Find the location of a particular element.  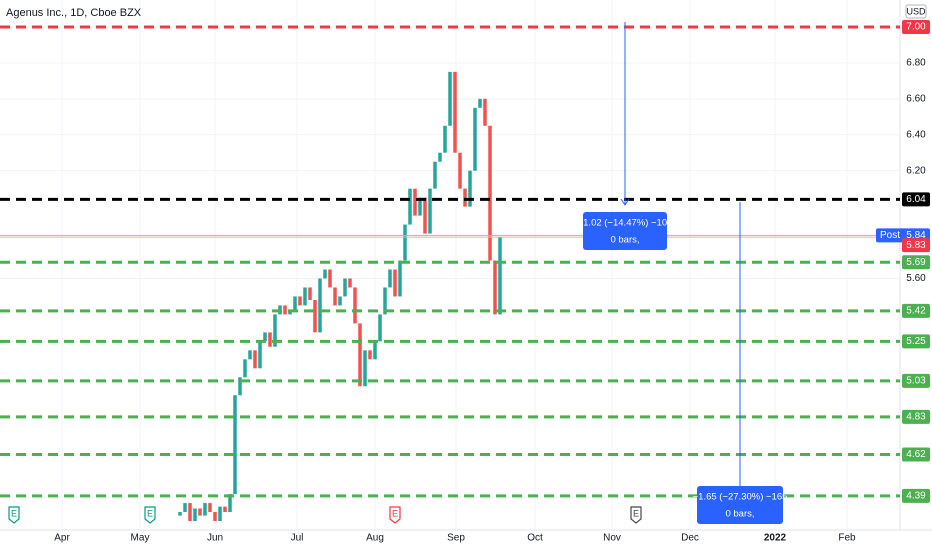

level-label: 5.42 is located at coordinates (916, 310).